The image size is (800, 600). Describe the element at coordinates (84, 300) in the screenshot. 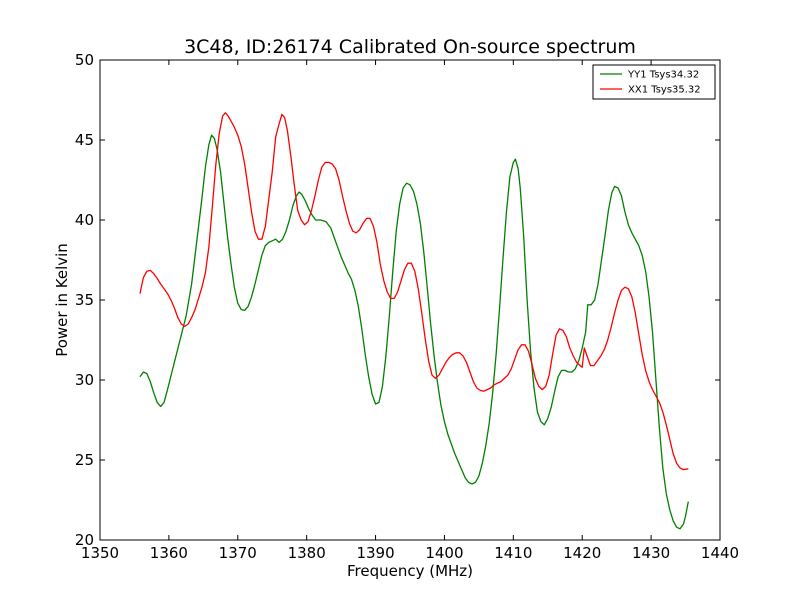

I see `y-tick-label: 35` at that location.